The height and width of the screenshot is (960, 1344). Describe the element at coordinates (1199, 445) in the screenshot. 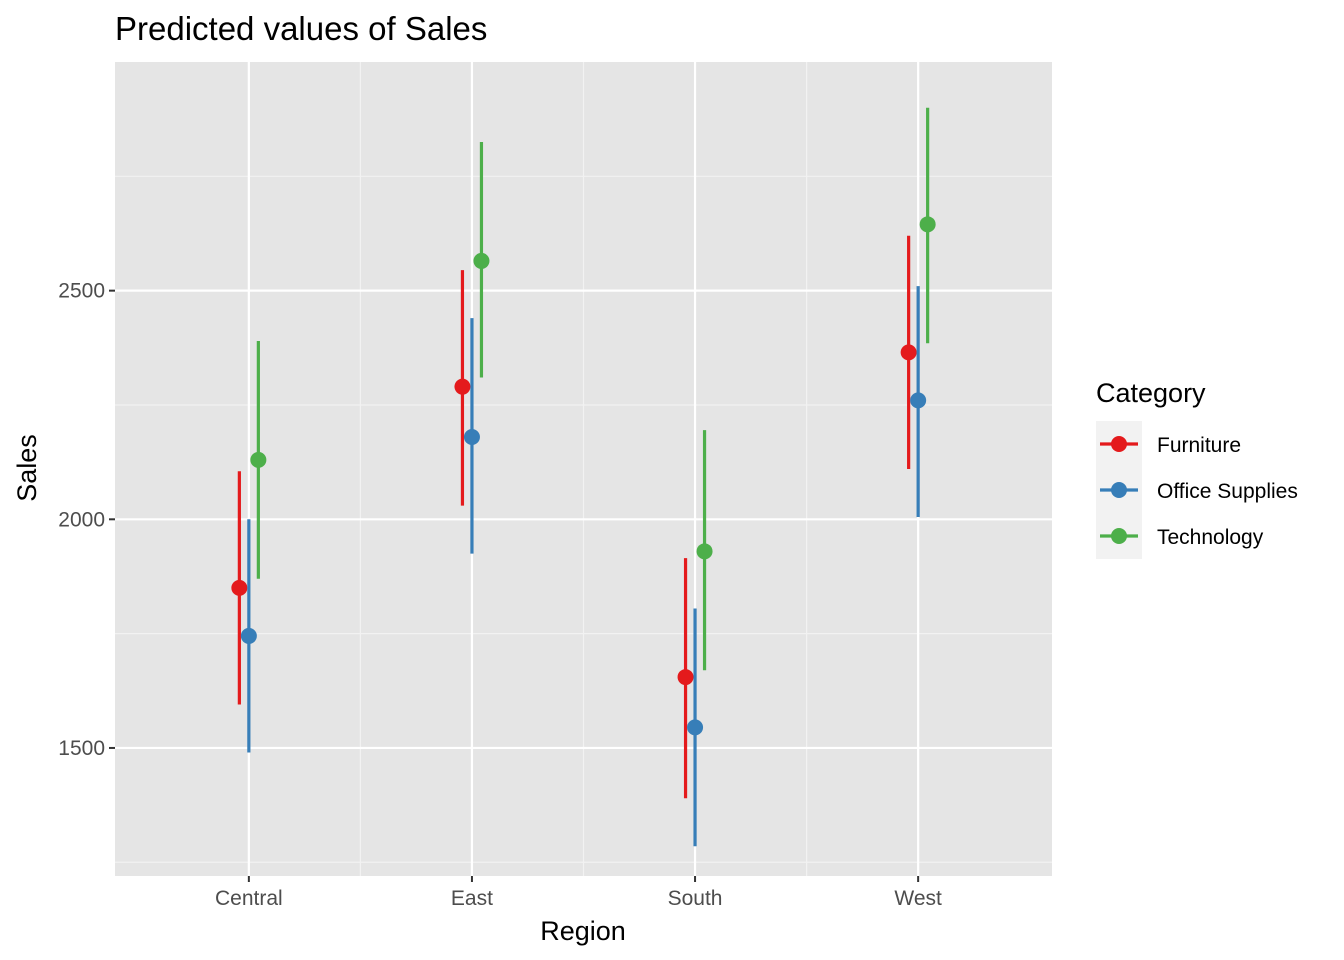

I see `legend-label-furniture: Furniture` at that location.